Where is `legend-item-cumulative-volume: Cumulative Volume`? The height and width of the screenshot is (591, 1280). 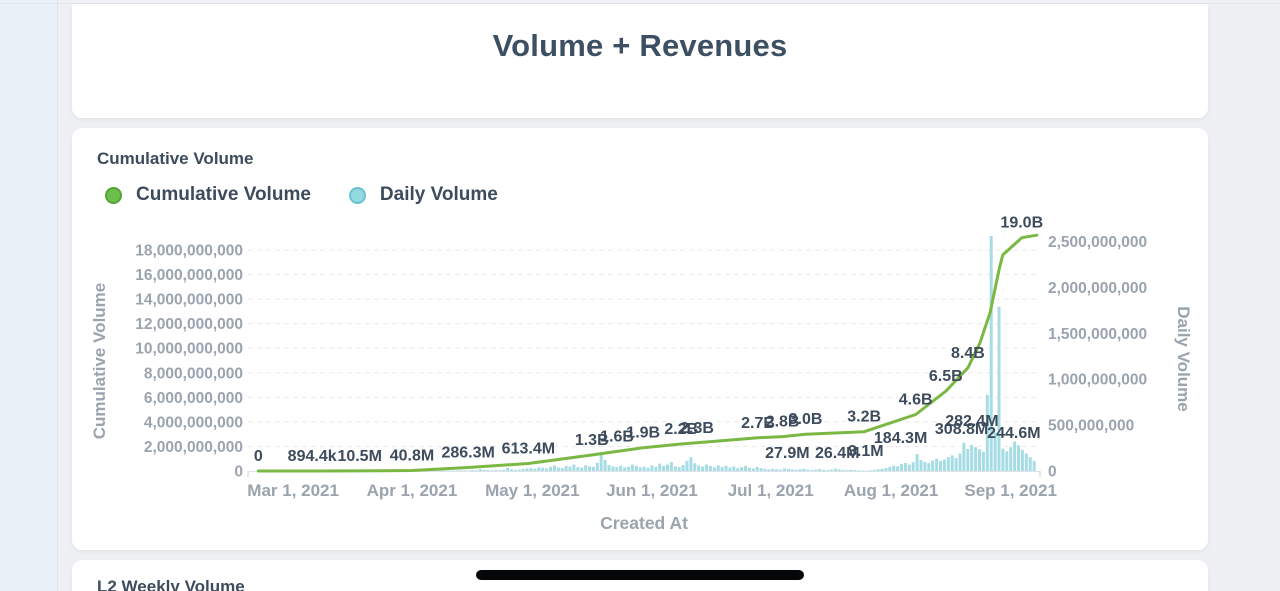 legend-item-cumulative-volume: Cumulative Volume is located at coordinates (208, 195).